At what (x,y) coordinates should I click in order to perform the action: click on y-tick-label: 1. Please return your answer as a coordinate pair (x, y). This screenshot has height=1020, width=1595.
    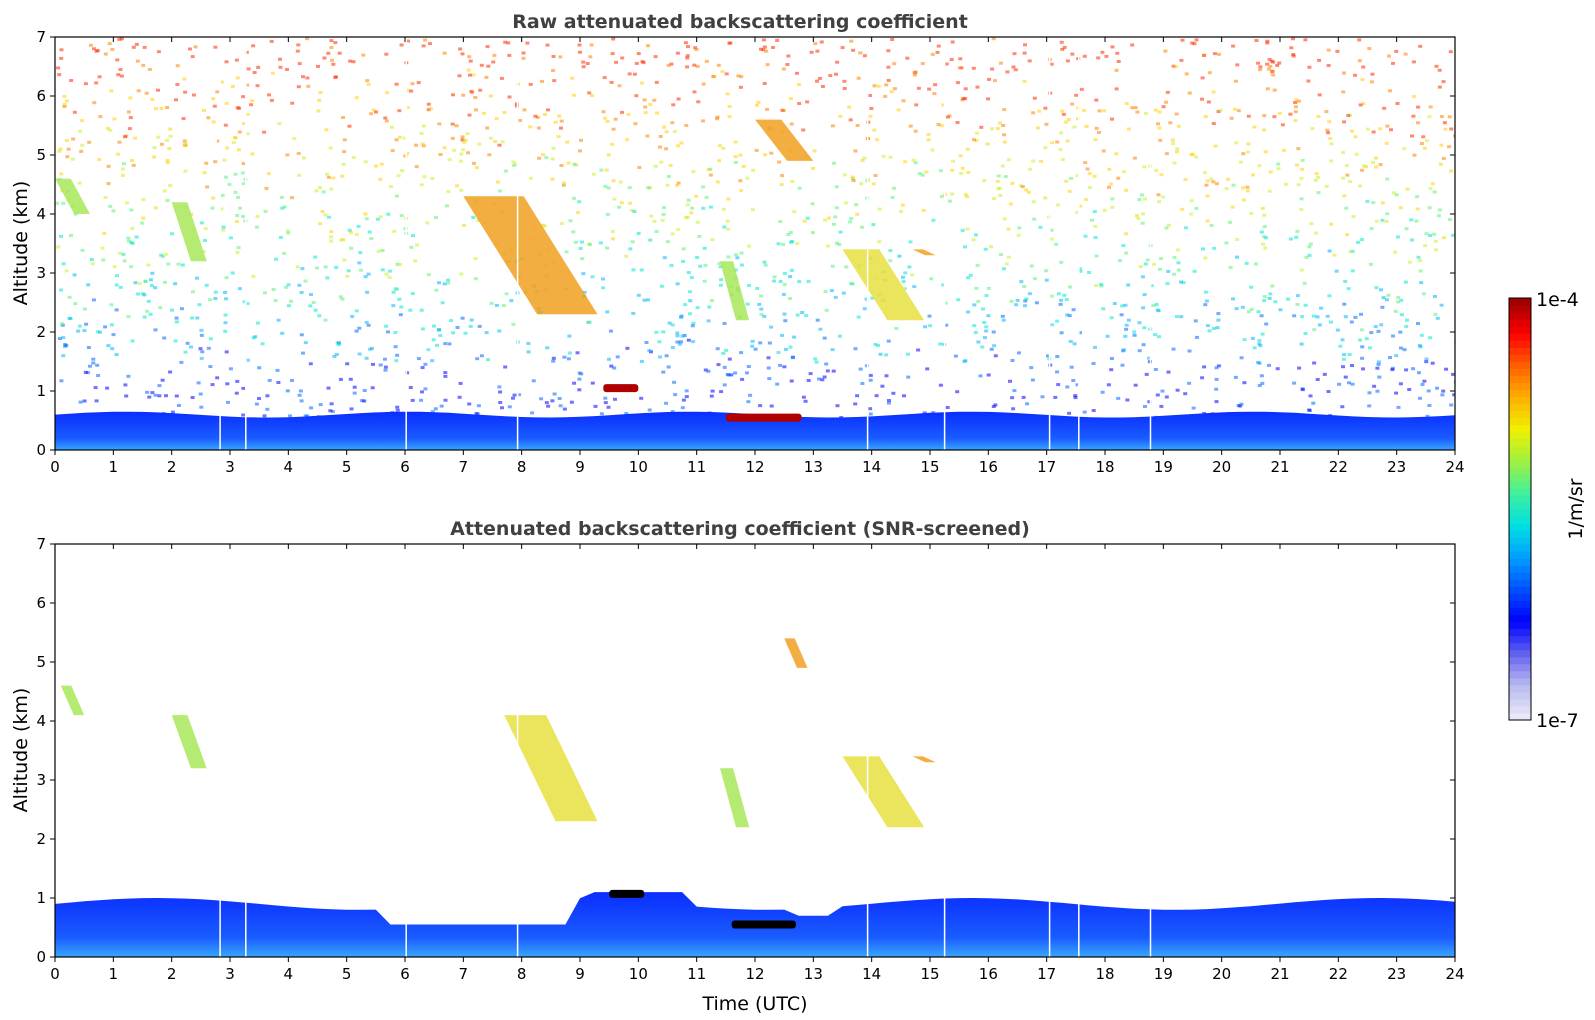
    Looking at the image, I should click on (41, 391).